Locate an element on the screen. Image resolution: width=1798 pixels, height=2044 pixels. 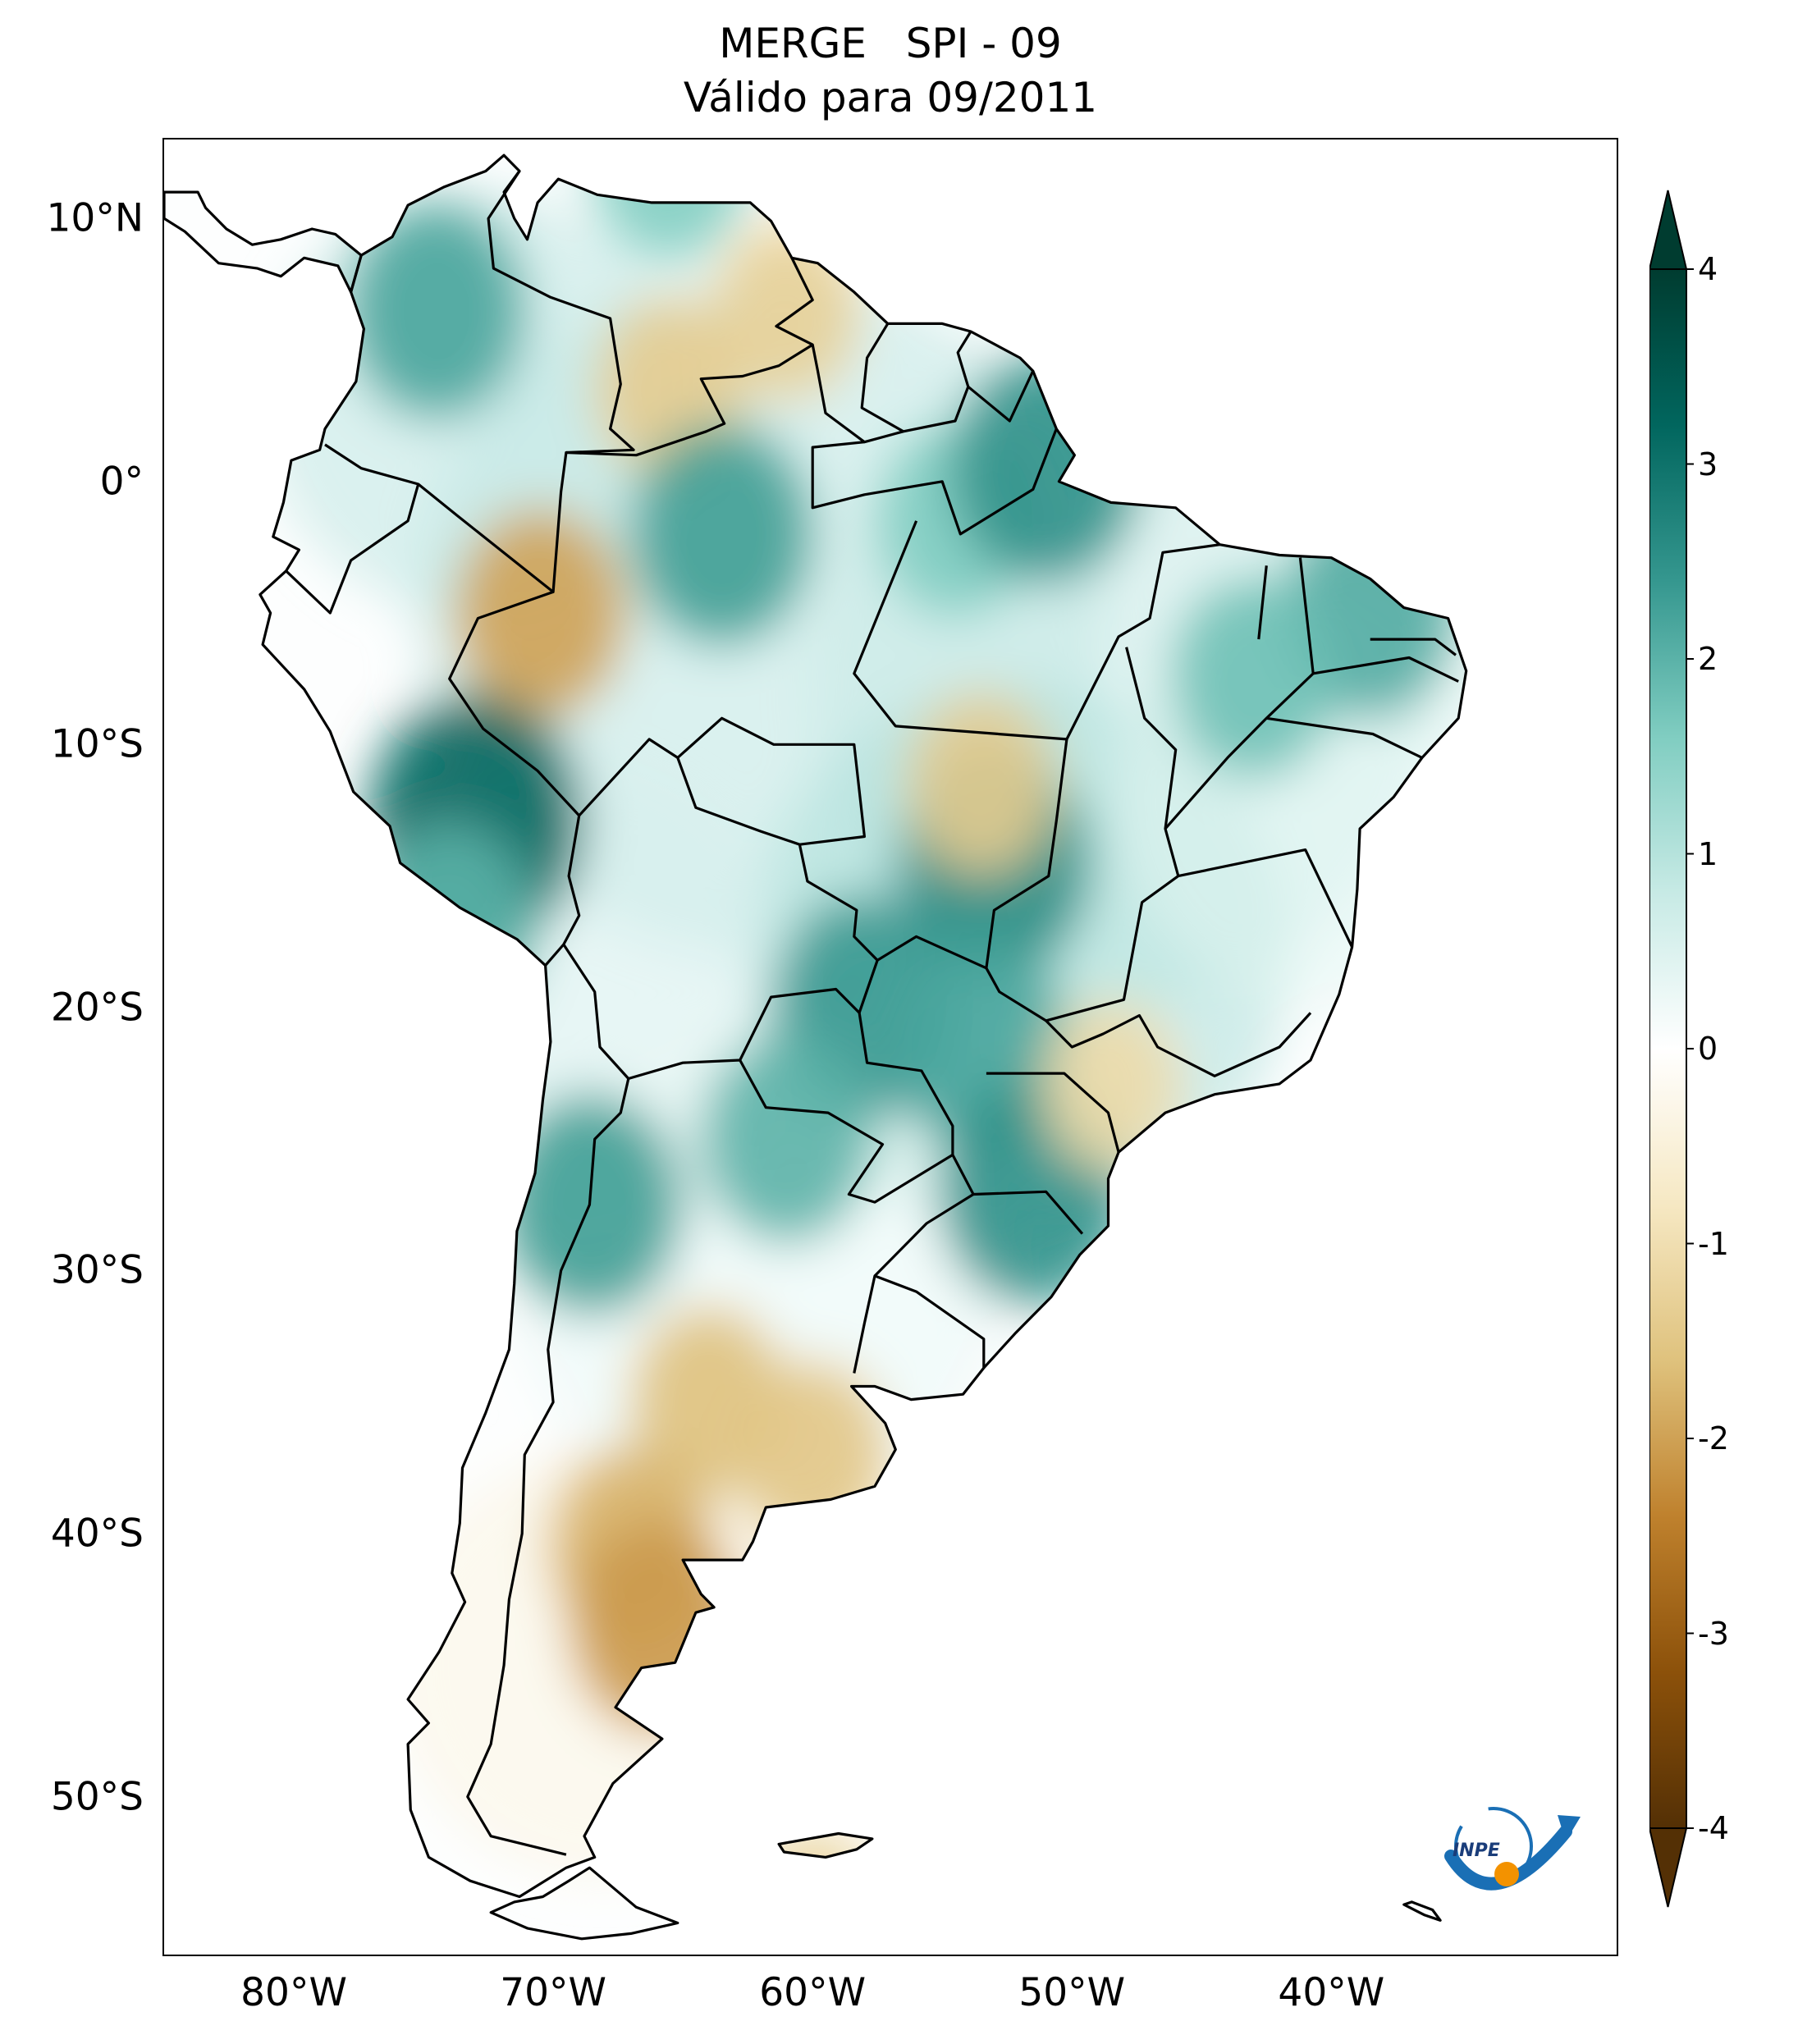
colorbar-tick-label: -2 is located at coordinates (1713, 1438).